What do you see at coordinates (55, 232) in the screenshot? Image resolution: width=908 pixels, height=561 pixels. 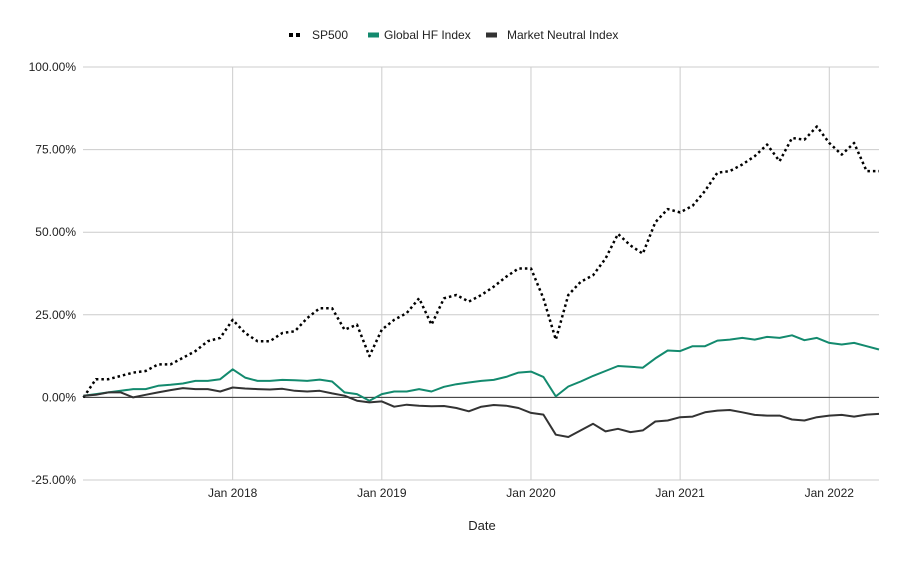 I see `y-tick-label: 50.00%` at bounding box center [55, 232].